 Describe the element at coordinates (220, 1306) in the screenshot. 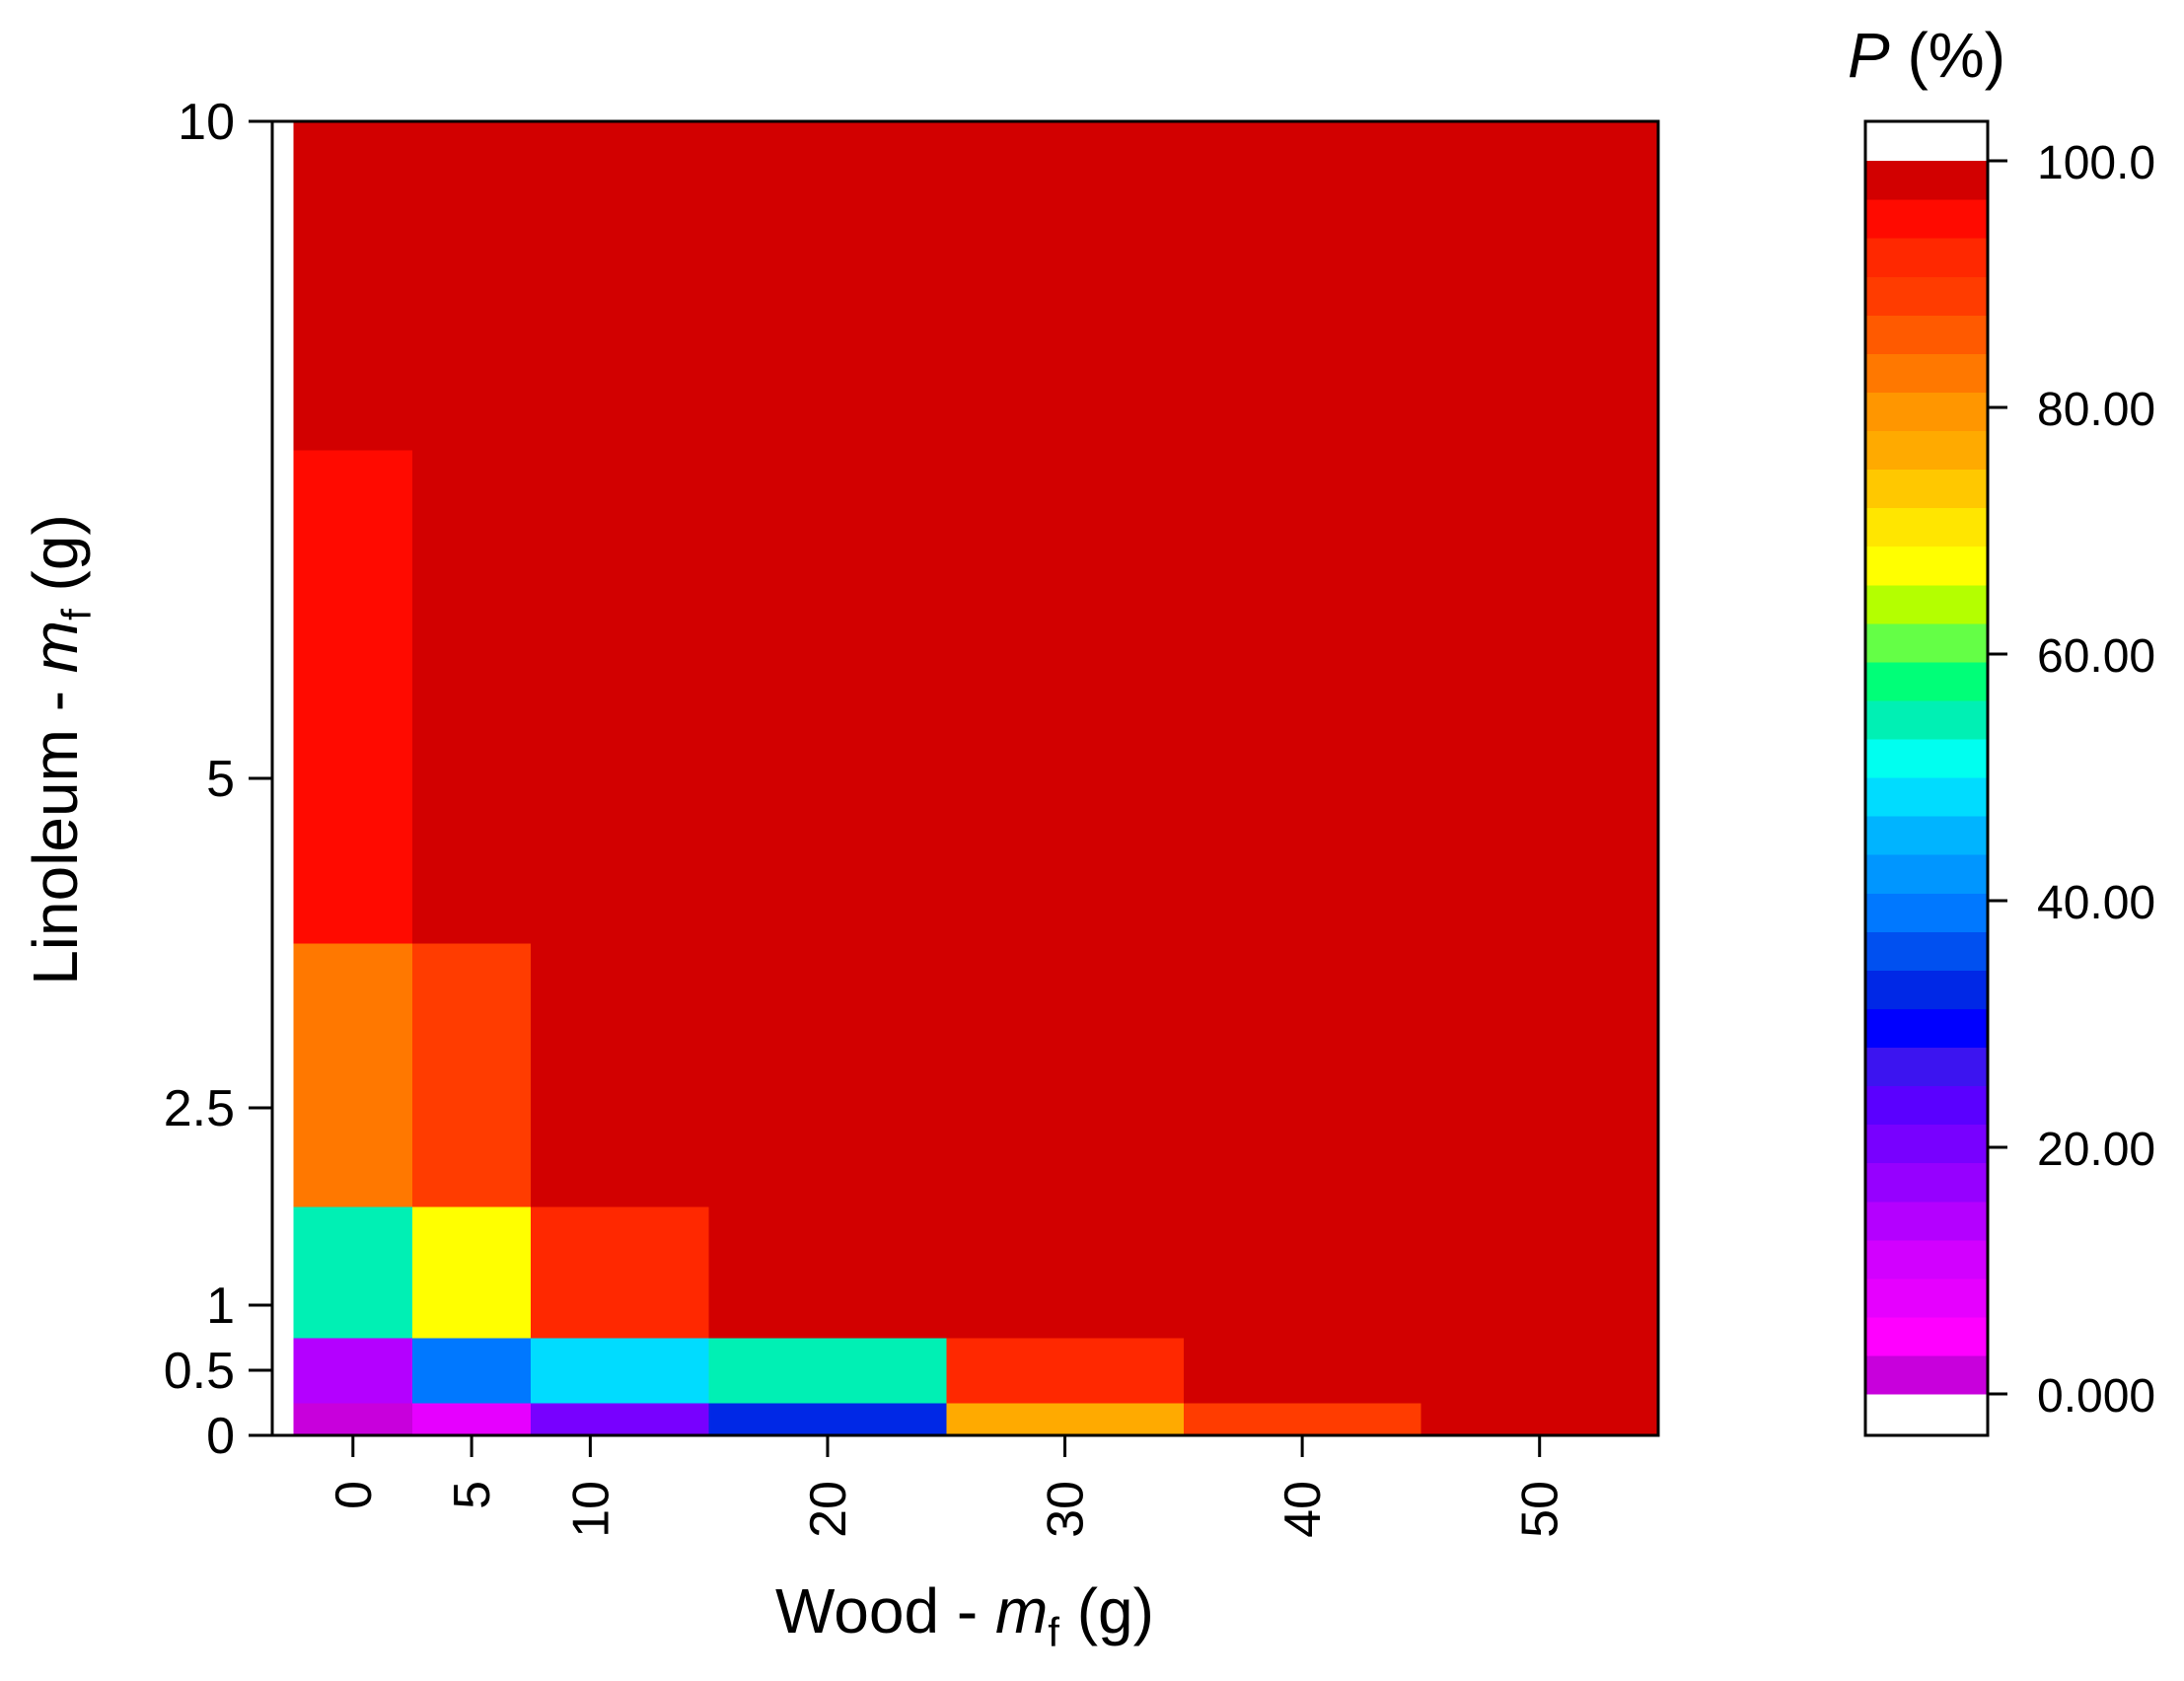

I see `y-tick-label: 1` at that location.